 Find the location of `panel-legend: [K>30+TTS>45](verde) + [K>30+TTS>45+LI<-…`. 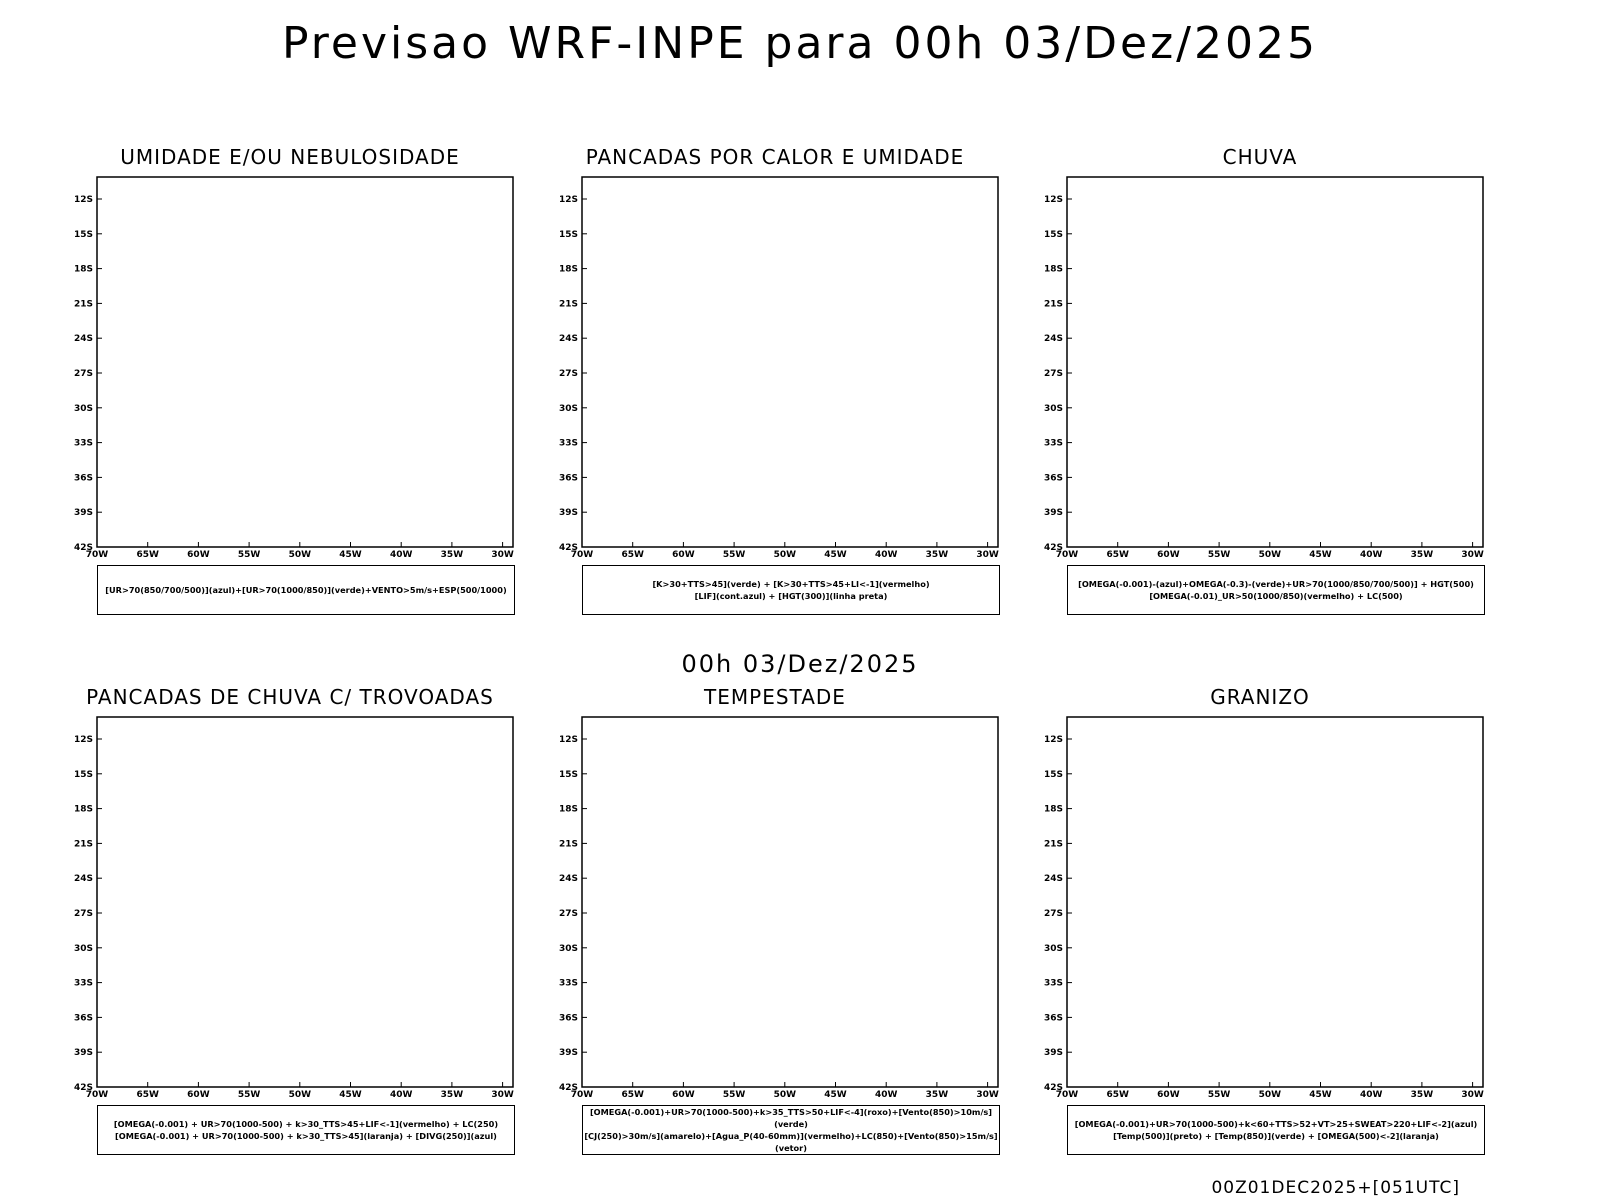

panel-legend: [K>30+TTS>45](verde) + [K>30+TTS>45+LI<-… is located at coordinates (791, 590).